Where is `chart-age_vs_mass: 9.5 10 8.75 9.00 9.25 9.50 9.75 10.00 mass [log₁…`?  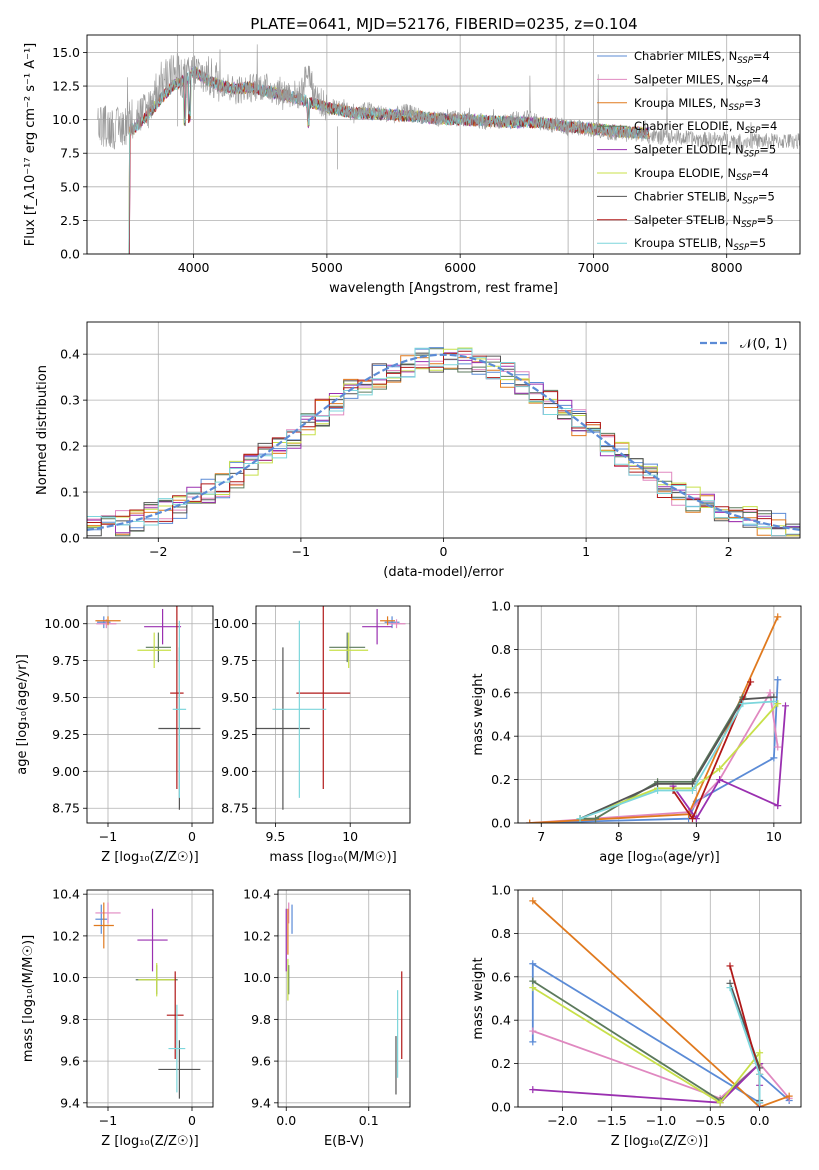 chart-age_vs_mass: 9.5 10 8.75 9.00 9.25 9.50 9.75 10.00 mass [log₁… is located at coordinates (312, 735).